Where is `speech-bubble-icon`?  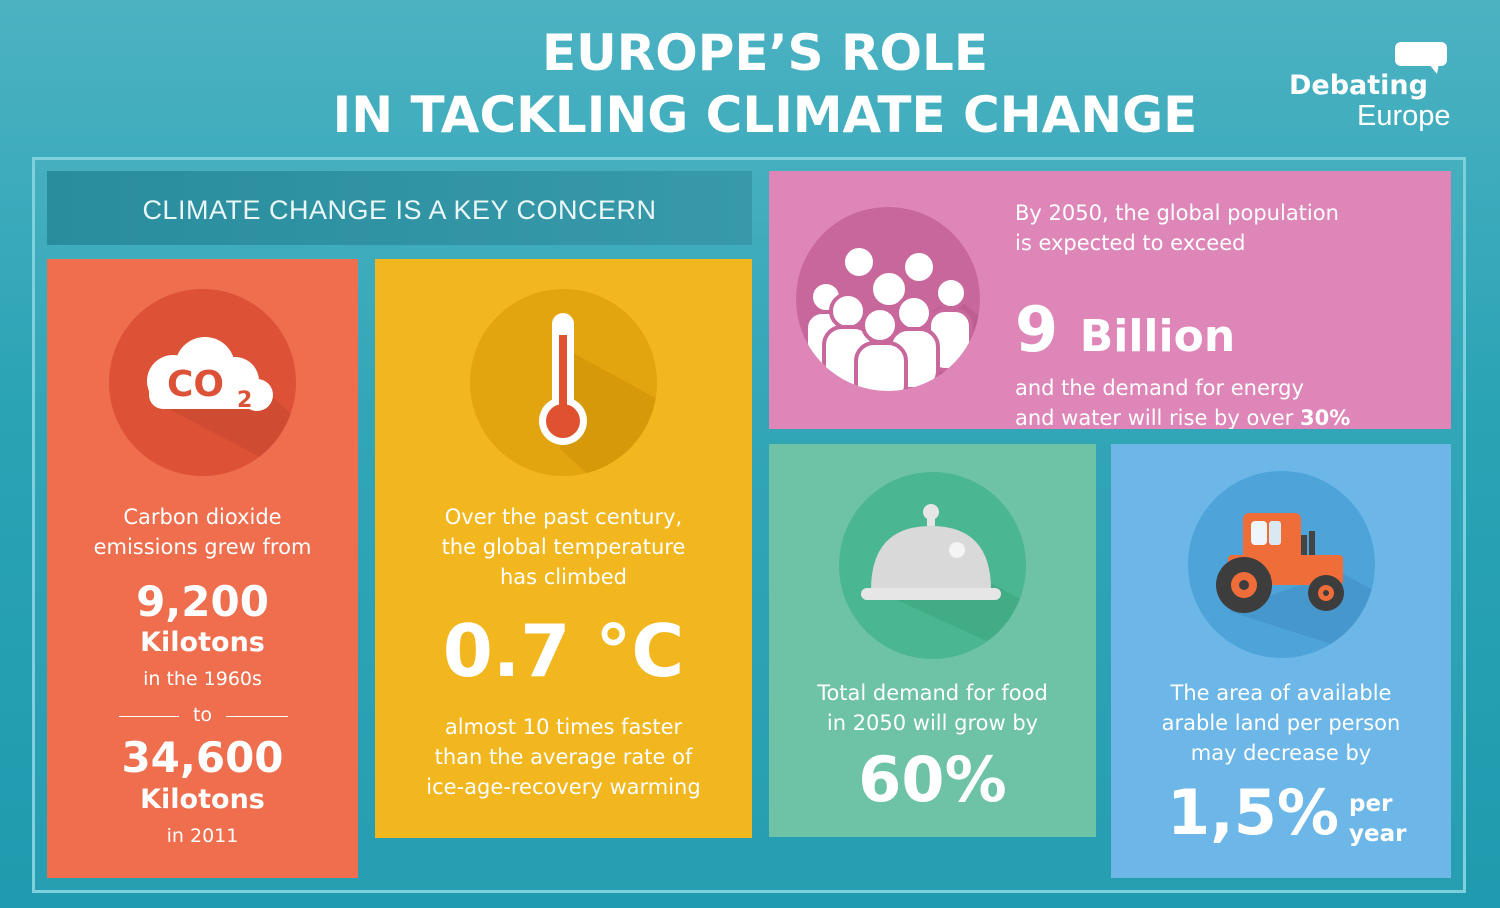 speech-bubble-icon is located at coordinates (1421, 58).